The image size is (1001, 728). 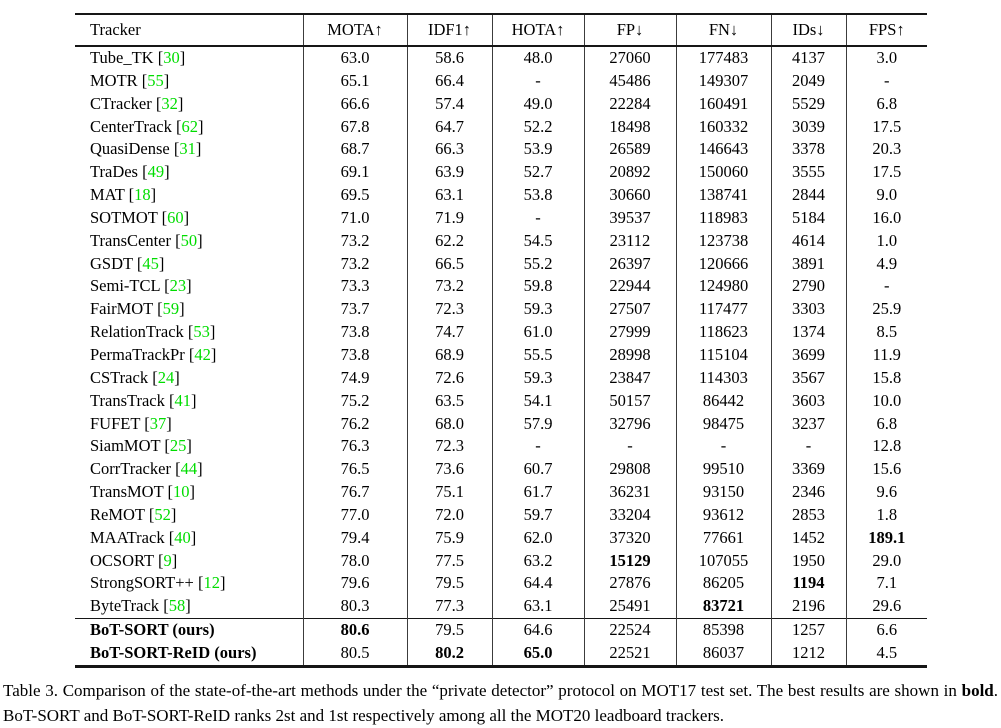 I want to click on citation: [24], so click(x=164, y=377).